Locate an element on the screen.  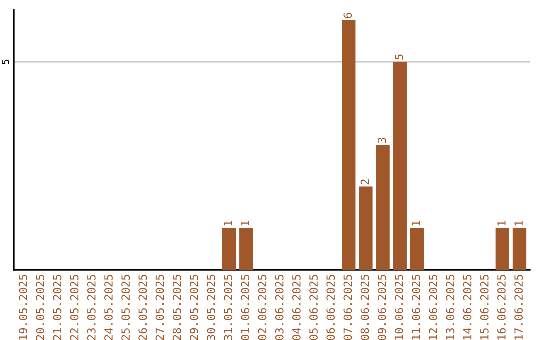
x-tick-label: 09.06.2025 is located at coordinates (382, 307).